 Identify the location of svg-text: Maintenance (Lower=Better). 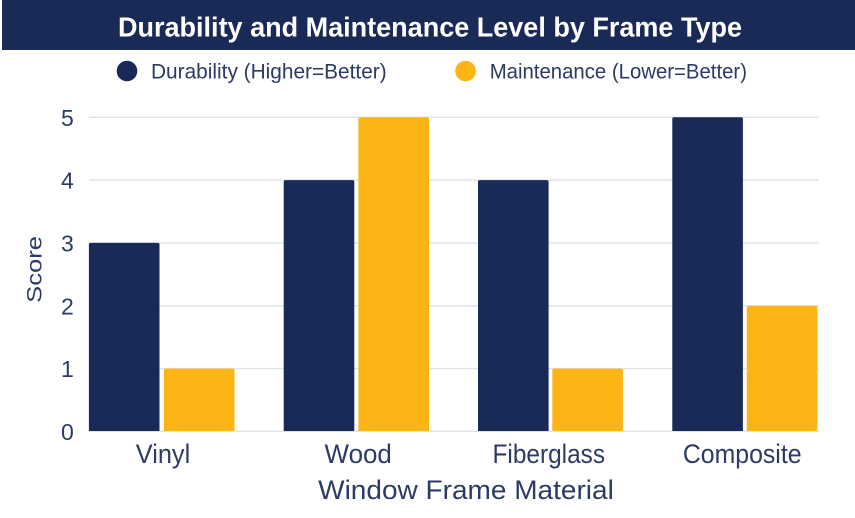
(618, 71).